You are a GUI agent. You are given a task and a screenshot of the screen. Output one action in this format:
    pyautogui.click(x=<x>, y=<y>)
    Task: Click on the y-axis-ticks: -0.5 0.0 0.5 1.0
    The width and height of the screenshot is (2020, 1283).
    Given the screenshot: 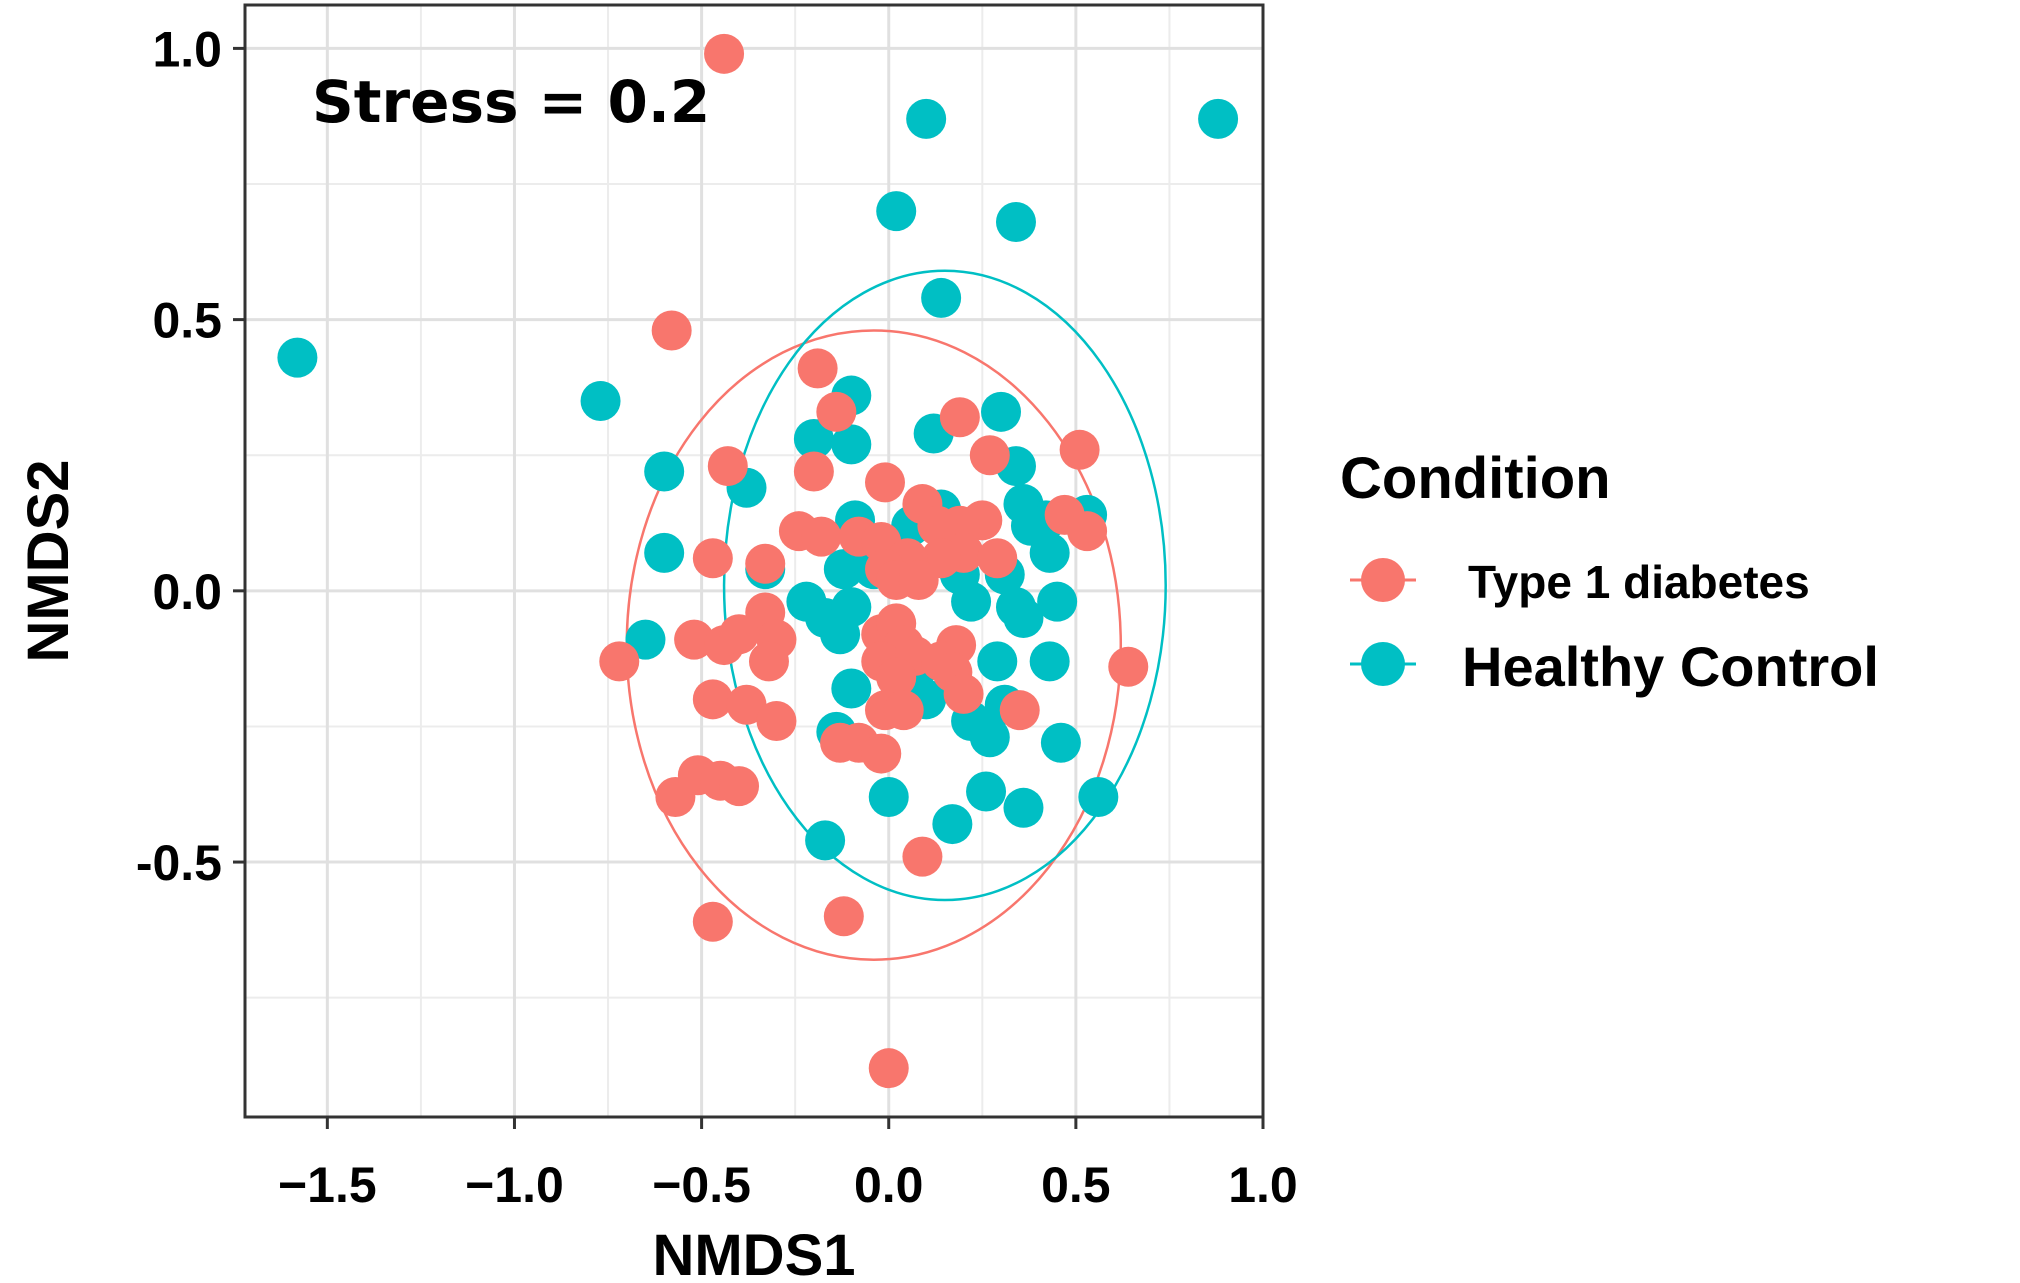 What is the action you would take?
    pyautogui.click(x=190, y=456)
    